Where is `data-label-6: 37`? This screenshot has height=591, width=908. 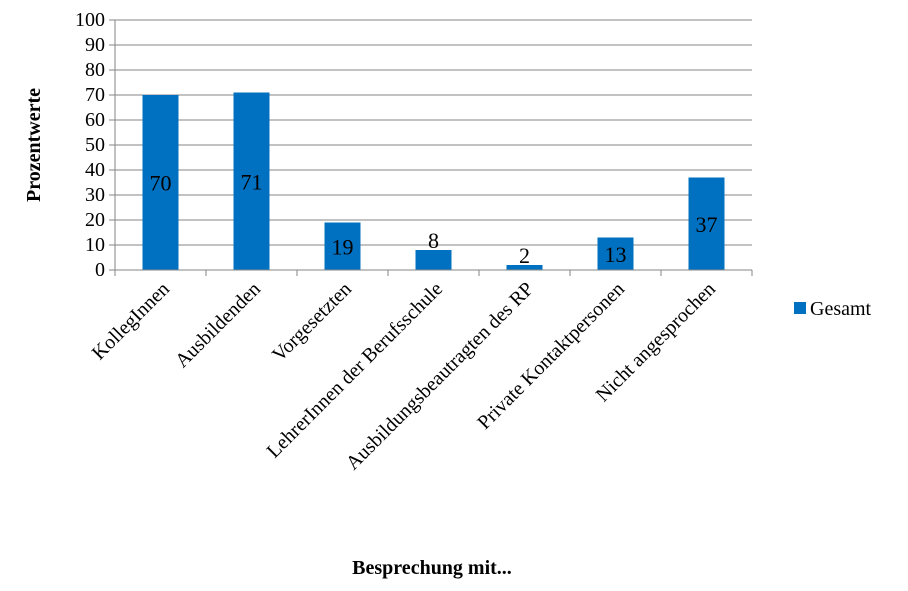 data-label-6: 37 is located at coordinates (707, 224).